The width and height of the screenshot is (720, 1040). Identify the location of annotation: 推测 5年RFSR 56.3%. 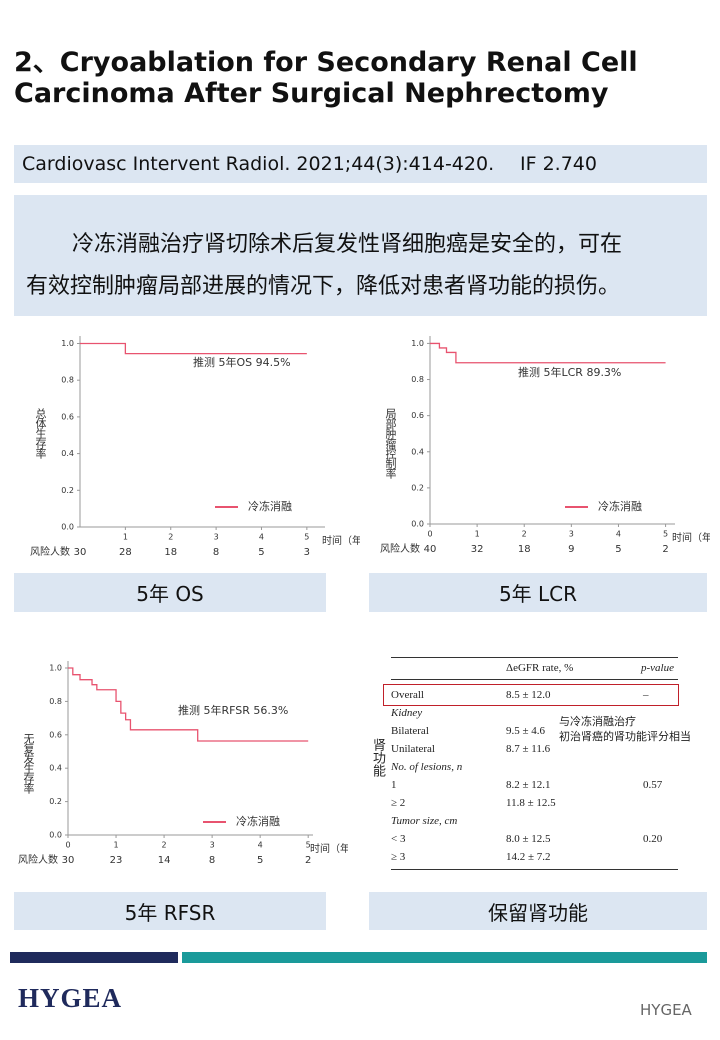
(233, 710).